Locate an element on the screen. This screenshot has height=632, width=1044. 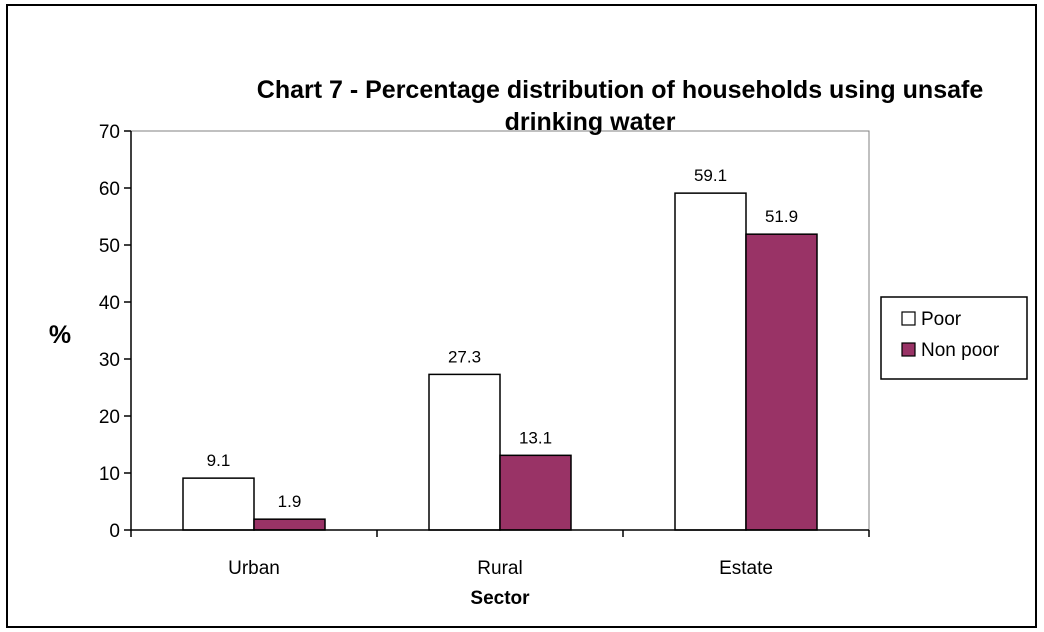
legend-label: Poor is located at coordinates (941, 319).